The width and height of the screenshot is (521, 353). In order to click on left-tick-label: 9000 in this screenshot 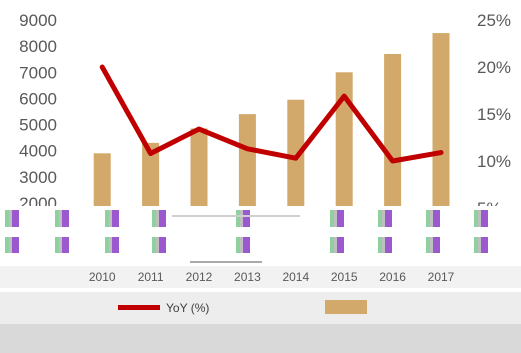, I will do `click(38, 20)`.